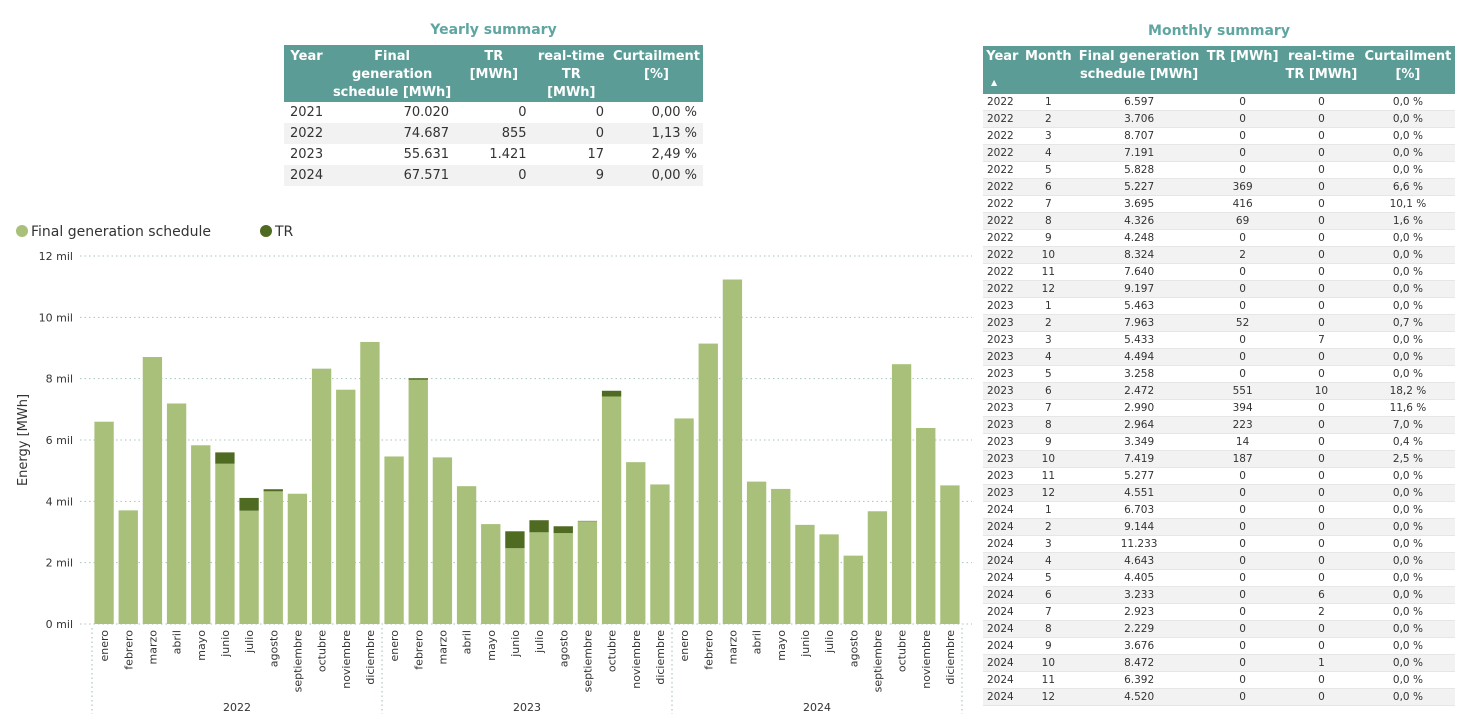 The width and height of the screenshot is (1467, 717). I want to click on table-row: 2021 70.020 0 0 0,00 %, so click(493, 112).